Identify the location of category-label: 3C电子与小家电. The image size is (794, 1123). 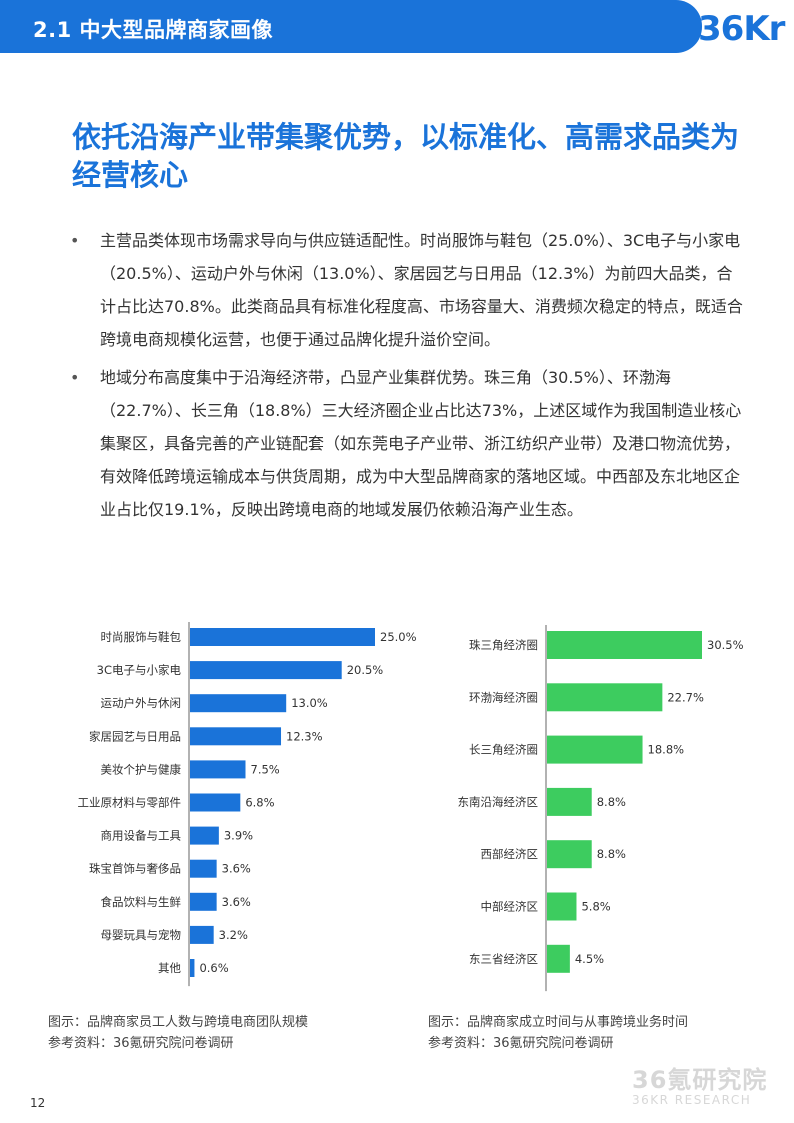
(139, 670).